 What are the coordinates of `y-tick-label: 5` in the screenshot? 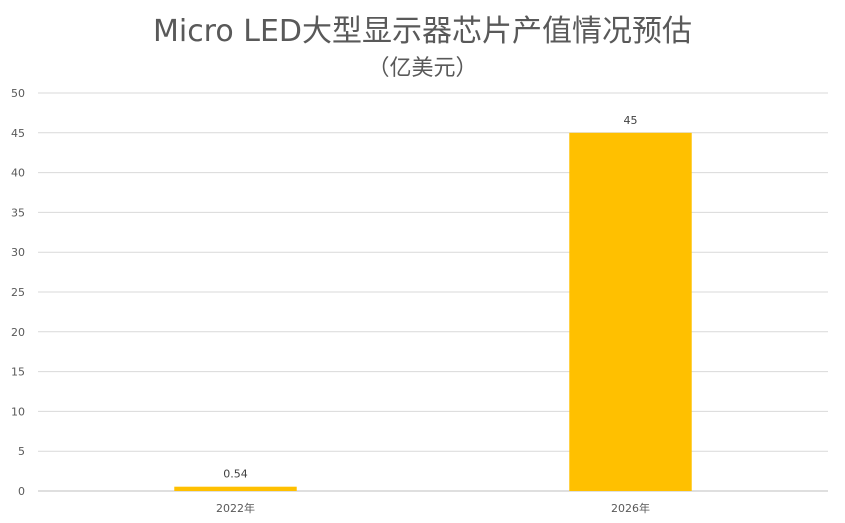 It's located at (21, 451).